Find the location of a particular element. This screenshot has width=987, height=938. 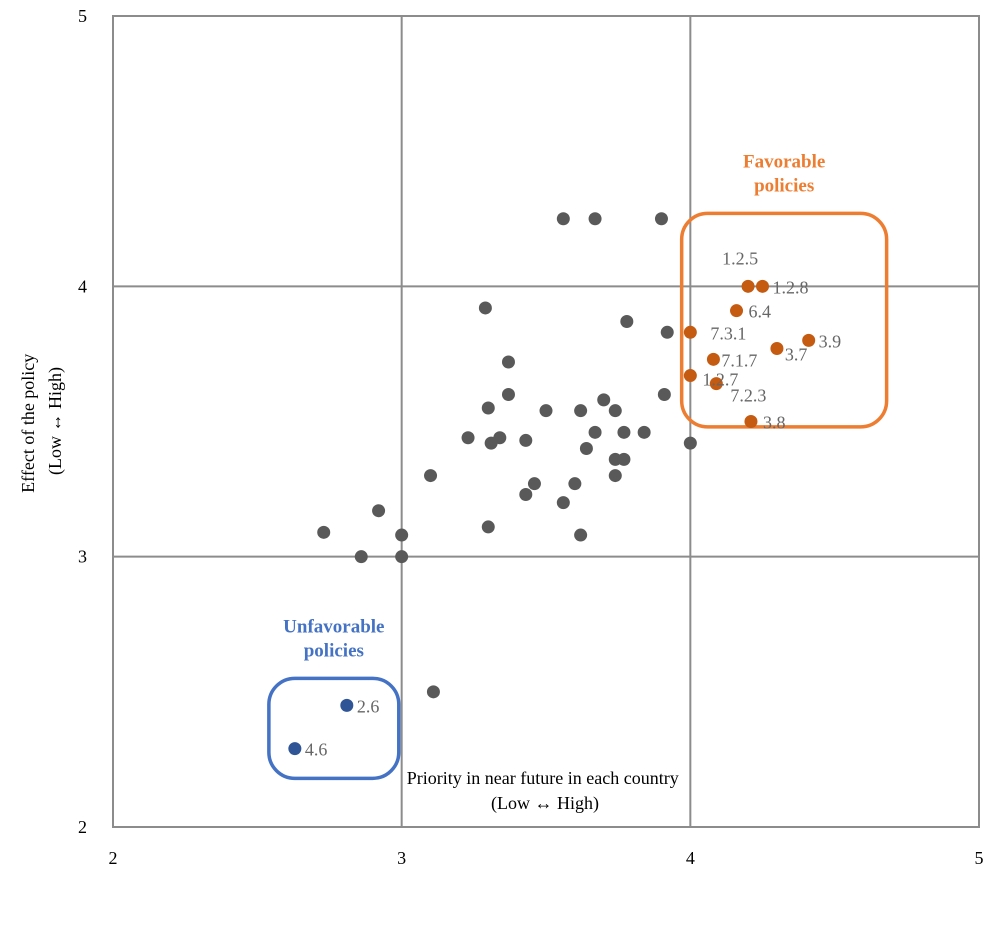

y-tick-label: 4 is located at coordinates (82, 286).